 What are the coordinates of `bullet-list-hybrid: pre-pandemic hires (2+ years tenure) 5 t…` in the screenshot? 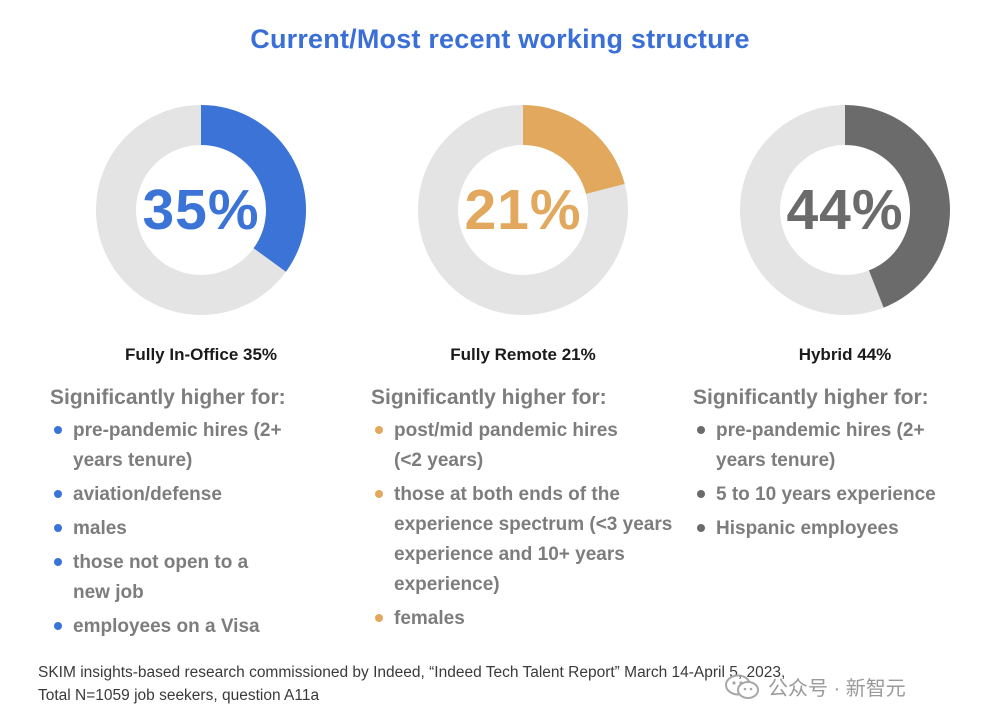 It's located at (843, 482).